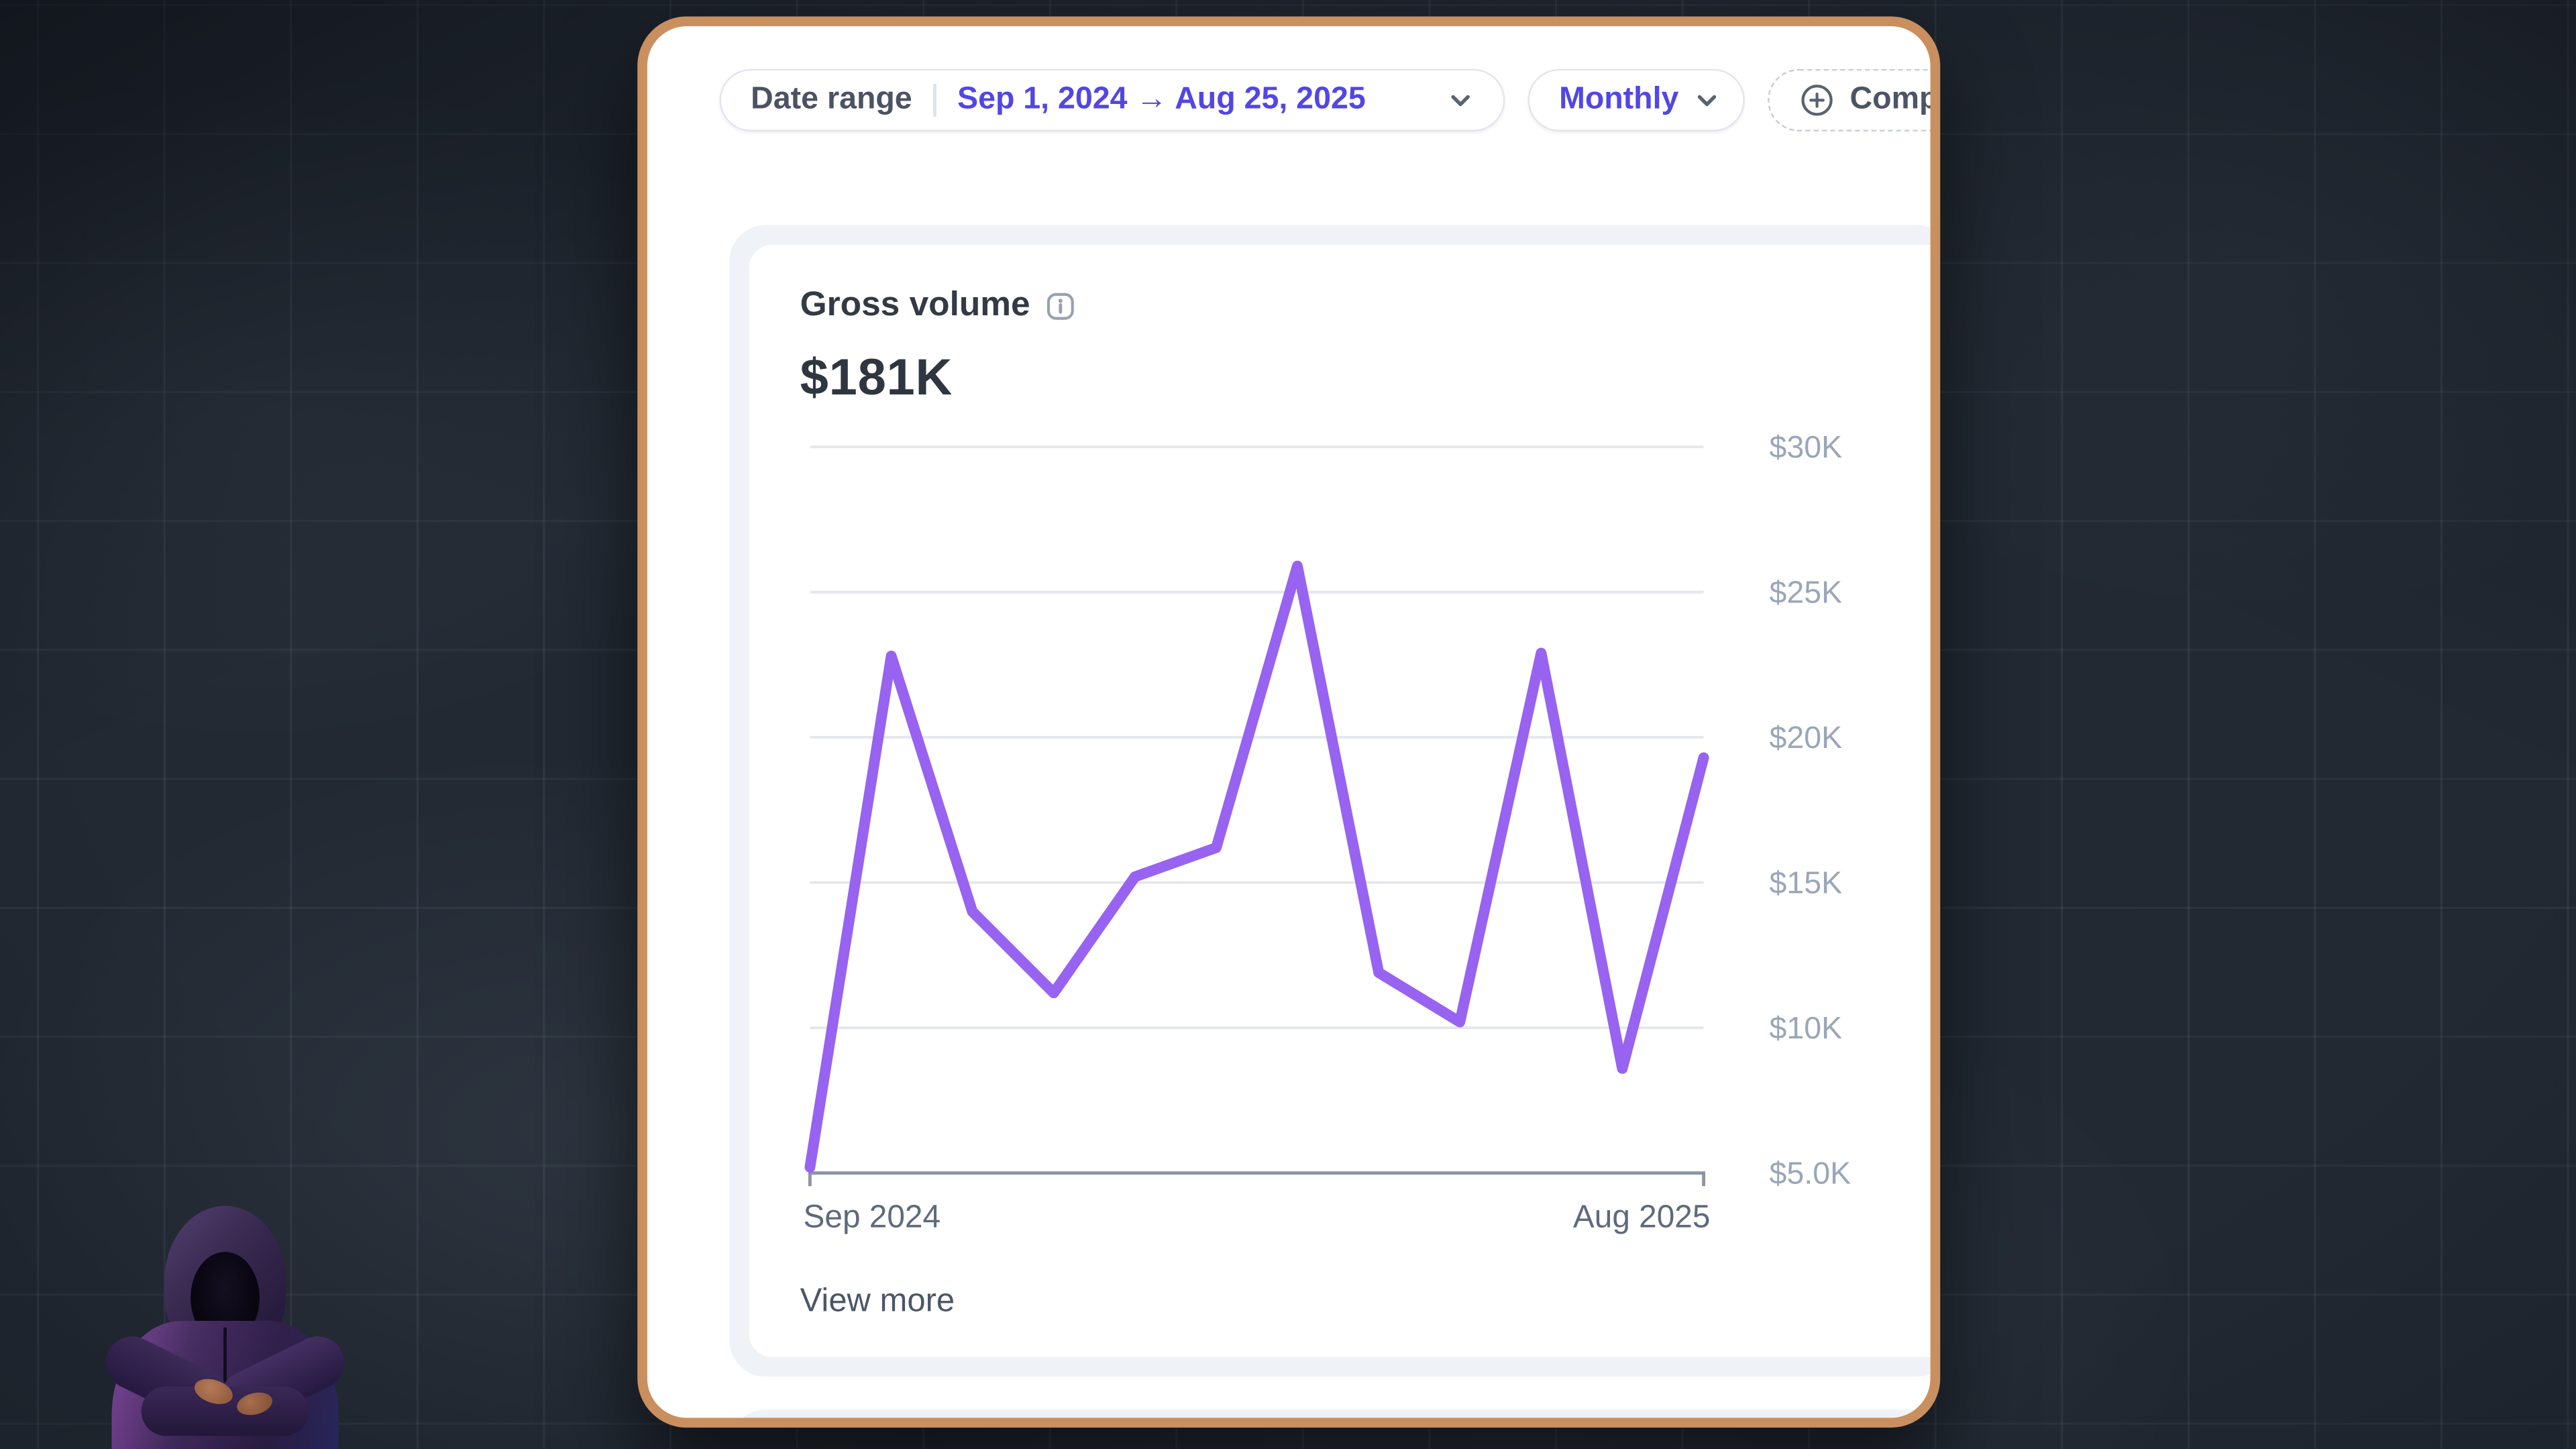 The height and width of the screenshot is (1449, 2576). Describe the element at coordinates (1817, 100) in the screenshot. I see `plus-circle-icon` at that location.